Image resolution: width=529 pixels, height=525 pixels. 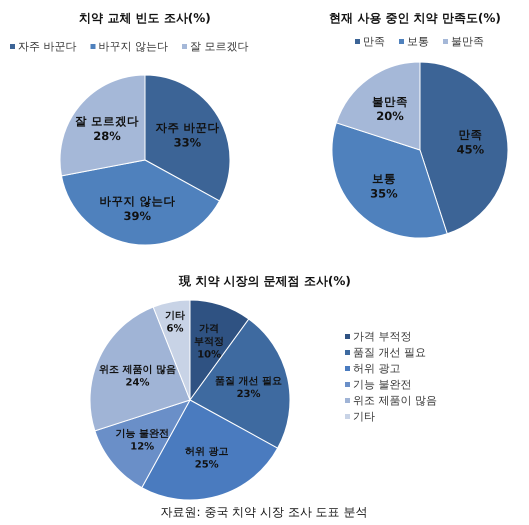 I want to click on slice-label: 기타 6%, so click(x=175, y=322).